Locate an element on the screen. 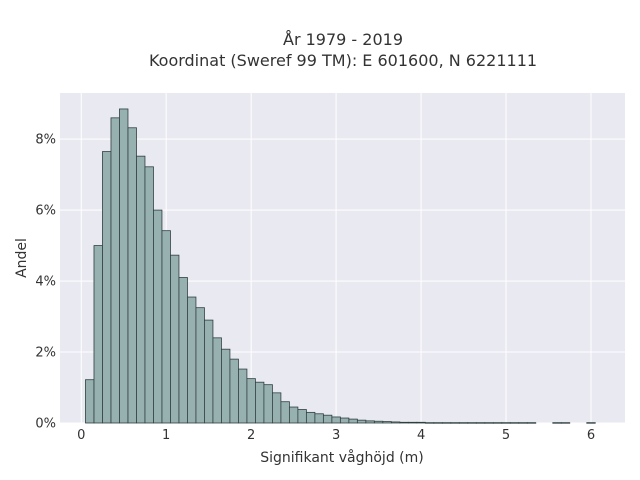  y-tick-label: 8% is located at coordinates (45, 140).